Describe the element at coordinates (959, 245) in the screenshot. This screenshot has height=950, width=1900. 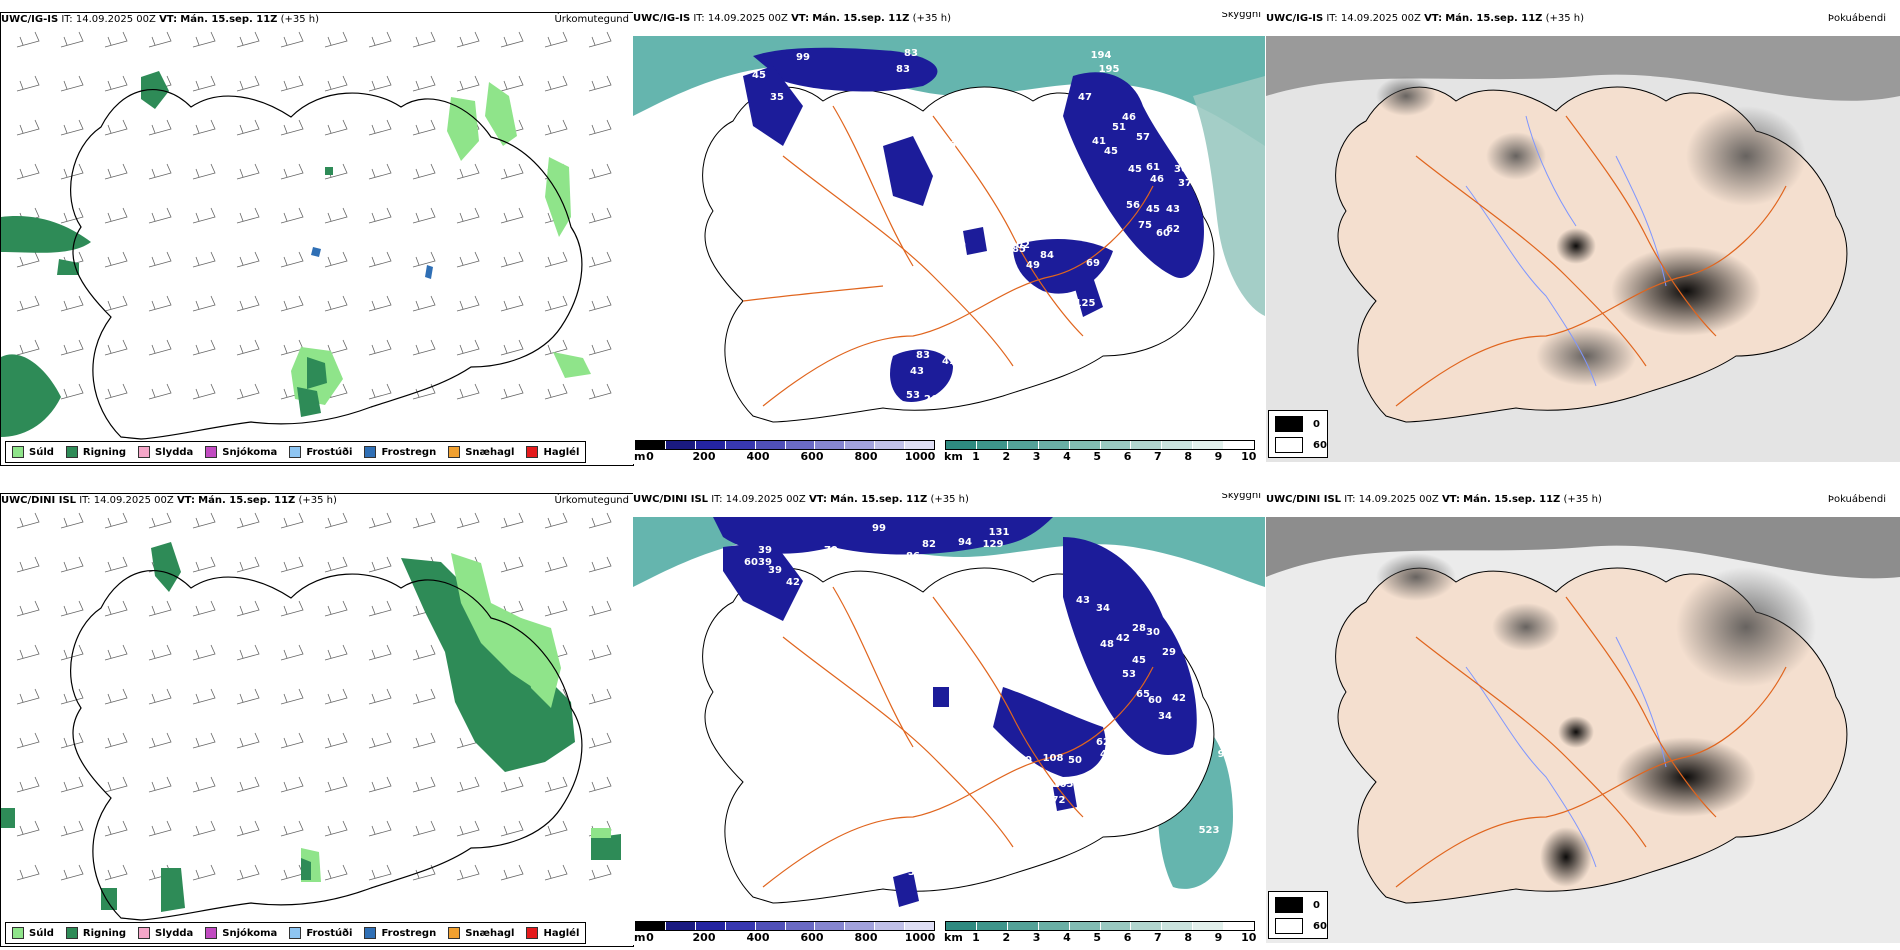
I see `snow-depth-label: 59` at that location.